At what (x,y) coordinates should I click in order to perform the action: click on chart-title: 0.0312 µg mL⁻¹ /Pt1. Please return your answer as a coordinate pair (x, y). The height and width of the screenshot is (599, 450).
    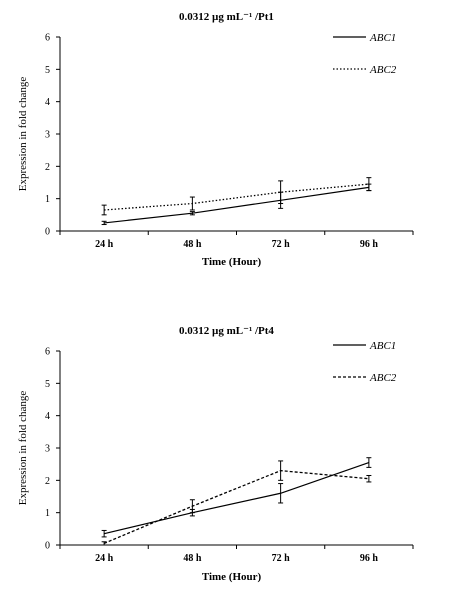
    Looking at the image, I should click on (226, 17).